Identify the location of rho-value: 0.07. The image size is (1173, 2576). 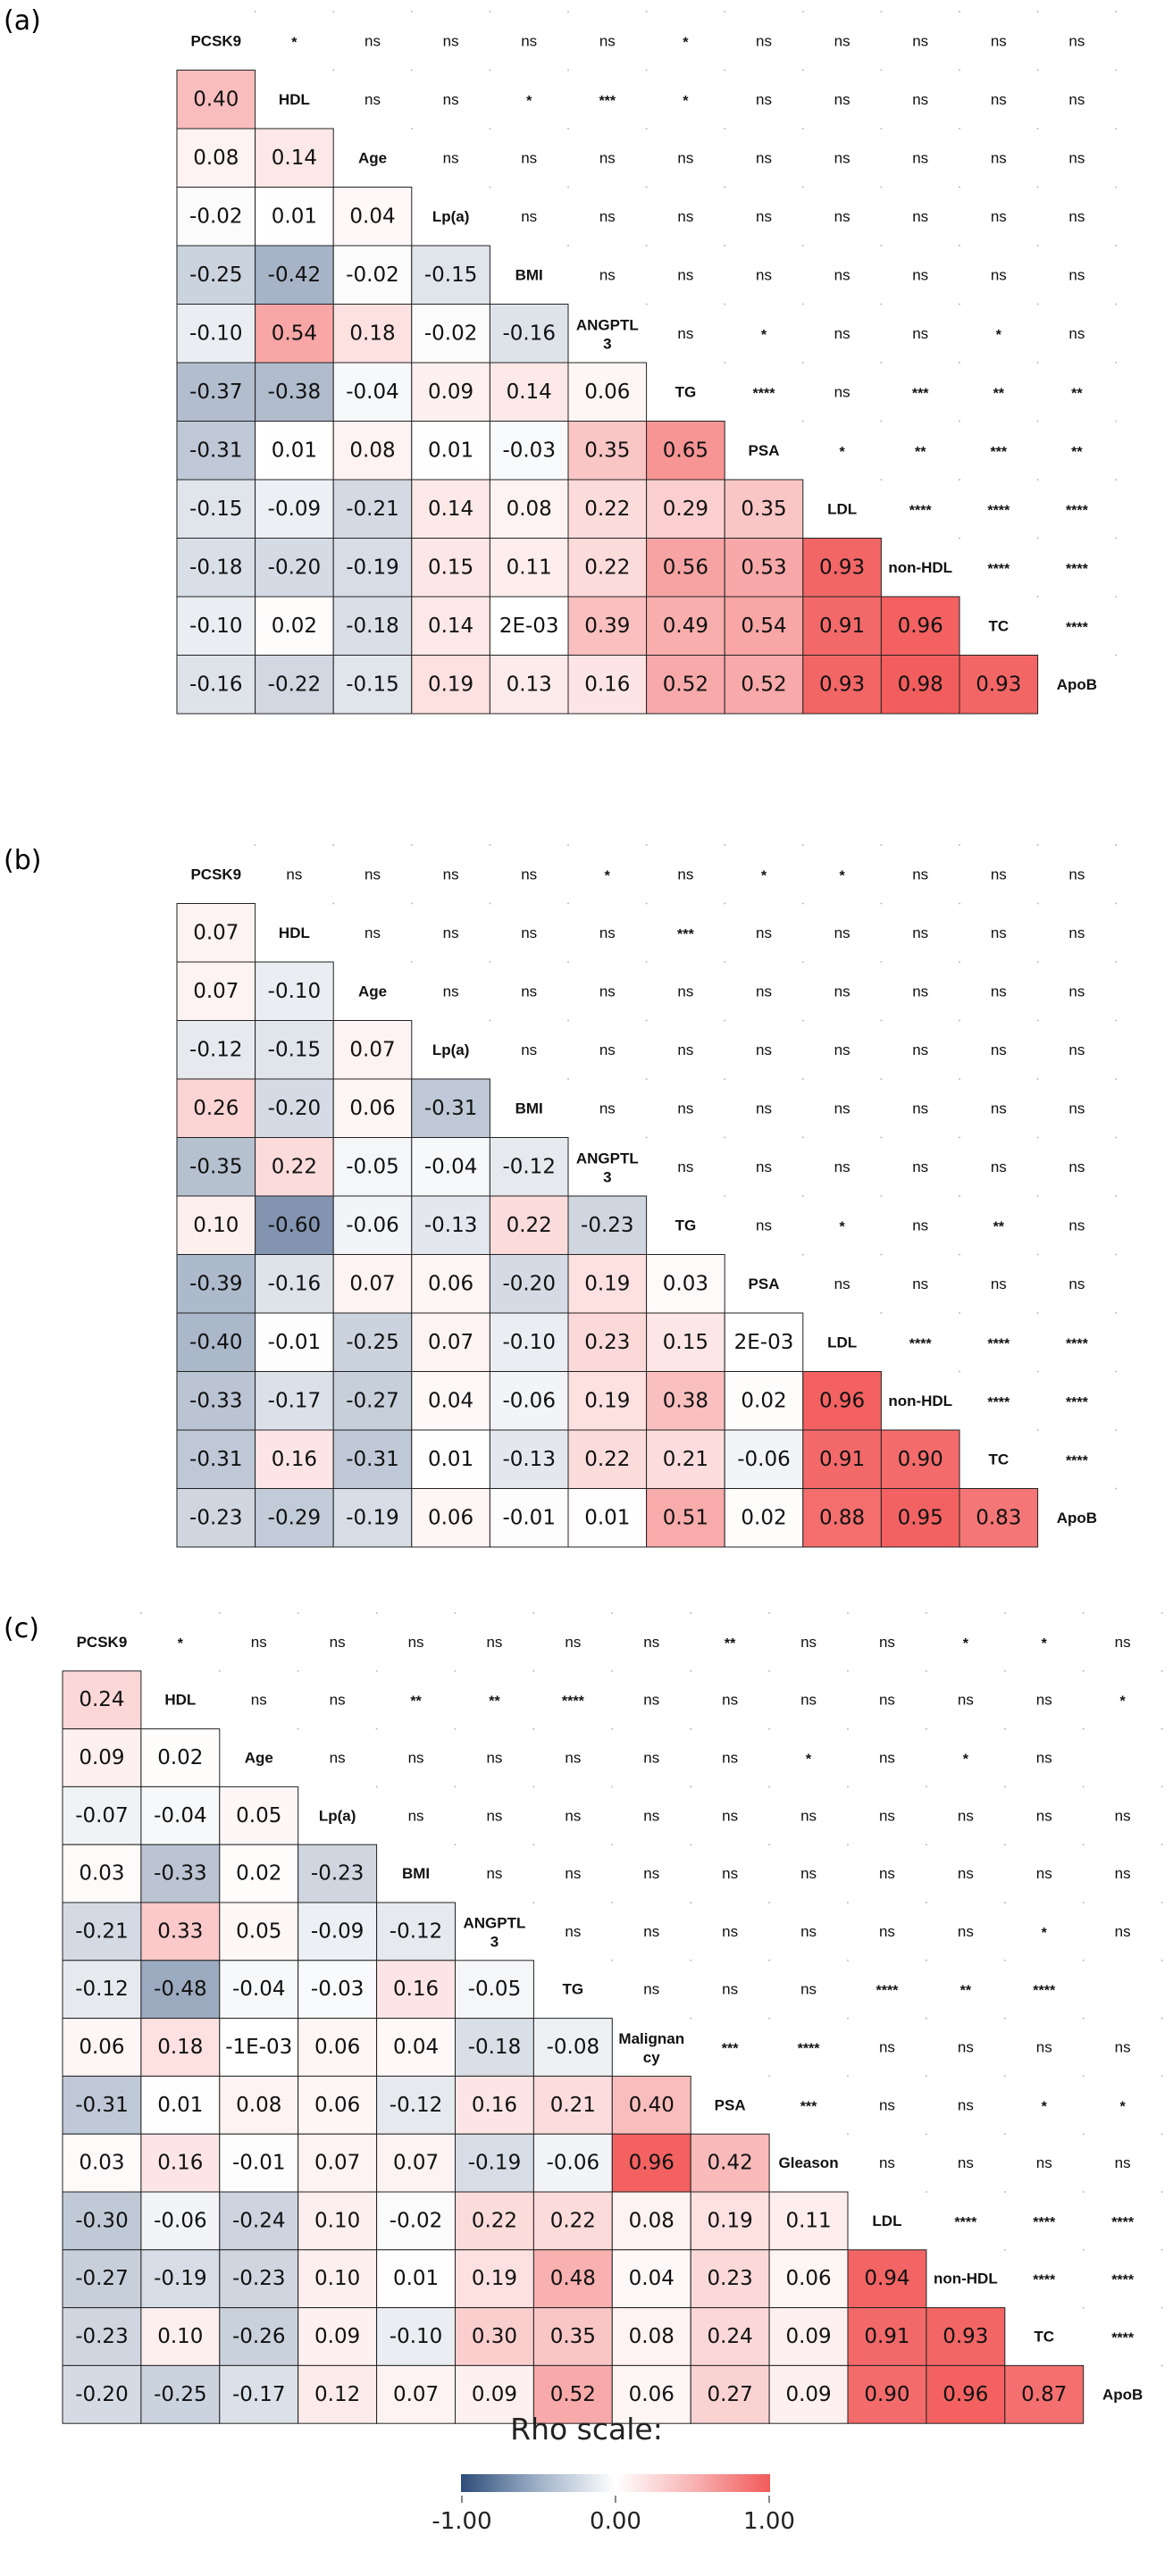
(416, 2395).